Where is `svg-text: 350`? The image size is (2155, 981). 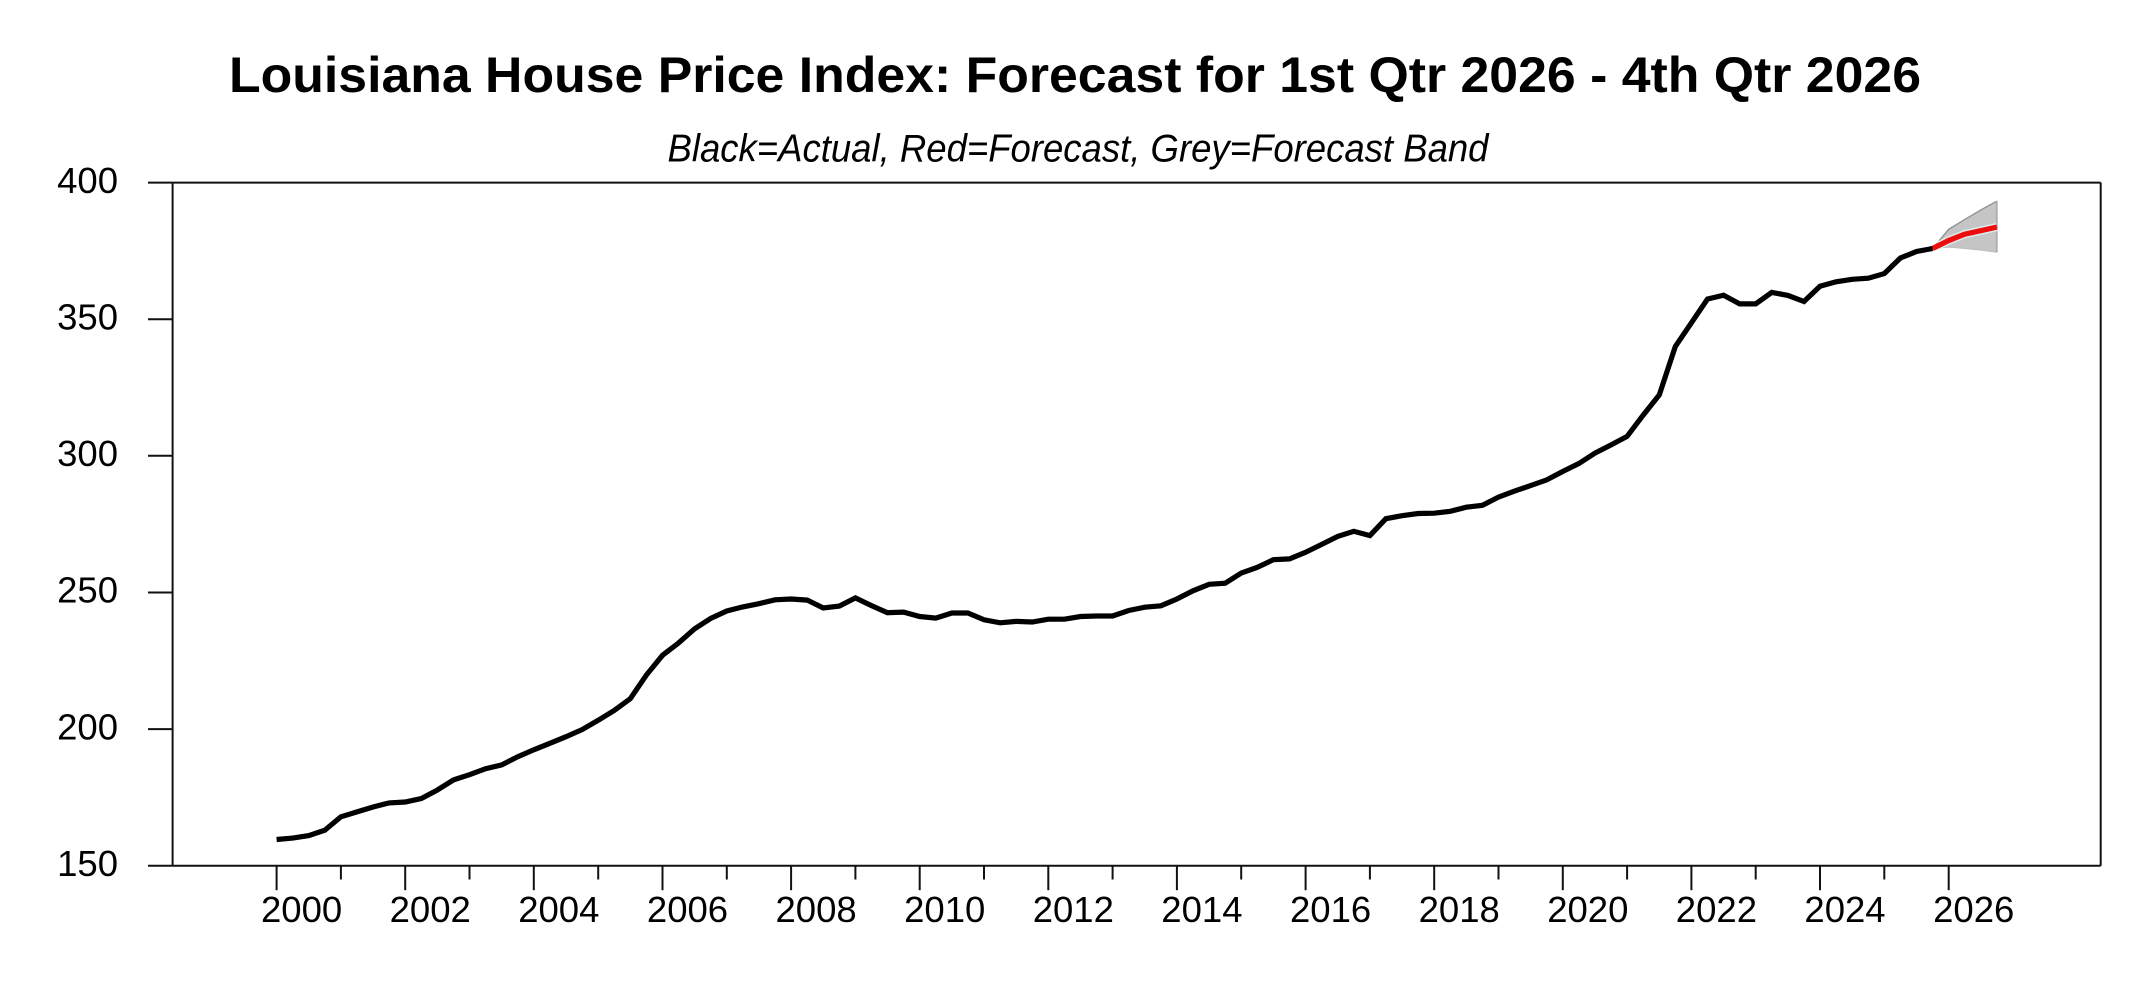 svg-text: 350 is located at coordinates (87, 316).